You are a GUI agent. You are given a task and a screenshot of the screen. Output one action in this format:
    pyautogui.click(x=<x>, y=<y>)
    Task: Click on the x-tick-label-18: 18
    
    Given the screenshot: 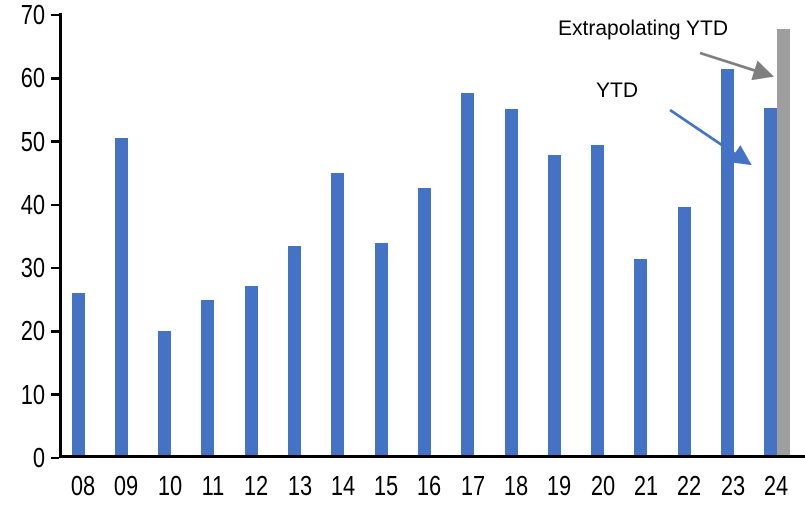 What is the action you would take?
    pyautogui.click(x=516, y=485)
    